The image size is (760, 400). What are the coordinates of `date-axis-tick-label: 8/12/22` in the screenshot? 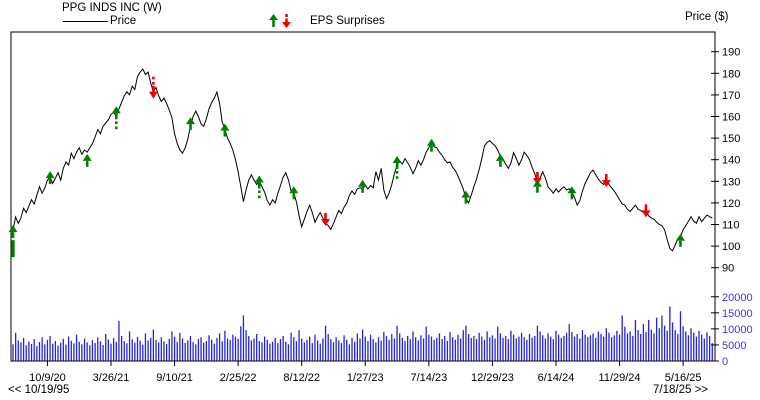 It's located at (301, 378).